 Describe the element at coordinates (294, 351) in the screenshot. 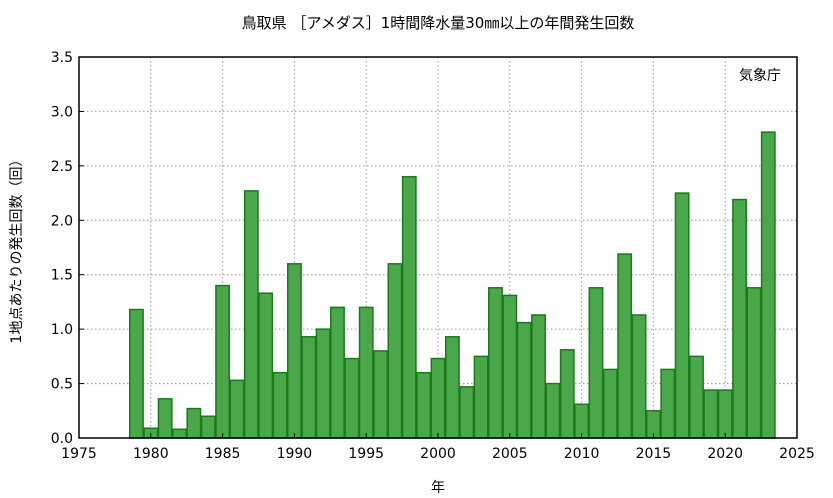

I see `bar-1990` at that location.